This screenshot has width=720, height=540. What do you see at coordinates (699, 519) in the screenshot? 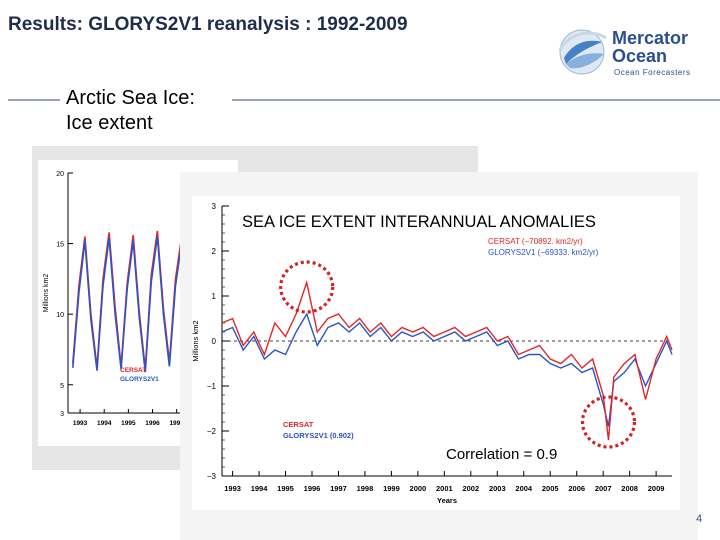
I see `page-number: 4` at bounding box center [699, 519].